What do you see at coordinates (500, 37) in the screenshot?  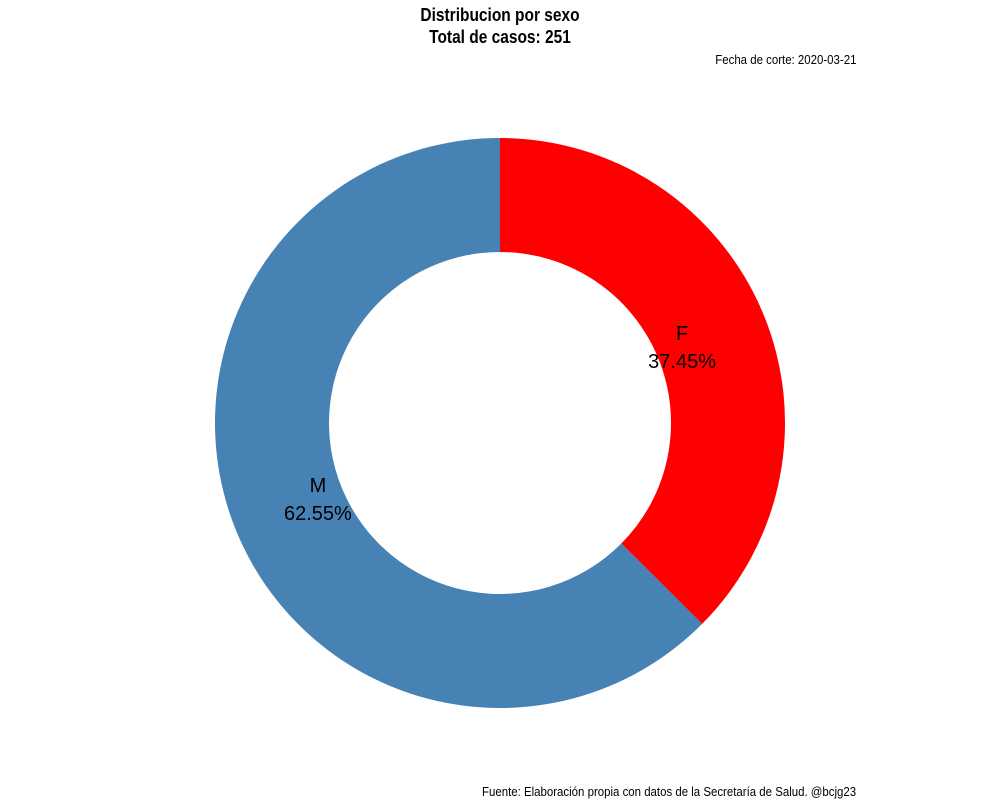 I see `chart-title-total: Total de casos: 251` at bounding box center [500, 37].